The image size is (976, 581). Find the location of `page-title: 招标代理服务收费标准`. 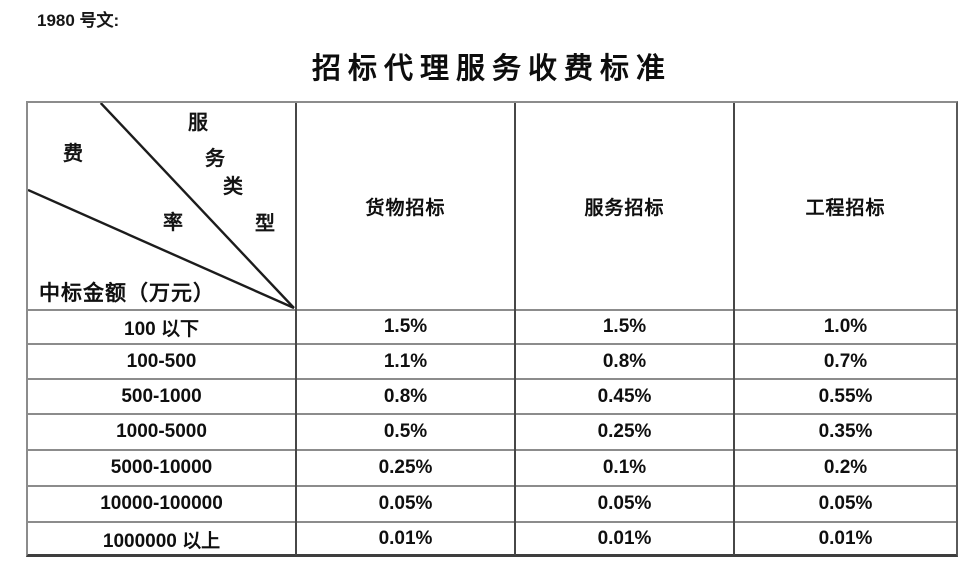

page-title: 招标代理服务收费标准 is located at coordinates (491, 69).